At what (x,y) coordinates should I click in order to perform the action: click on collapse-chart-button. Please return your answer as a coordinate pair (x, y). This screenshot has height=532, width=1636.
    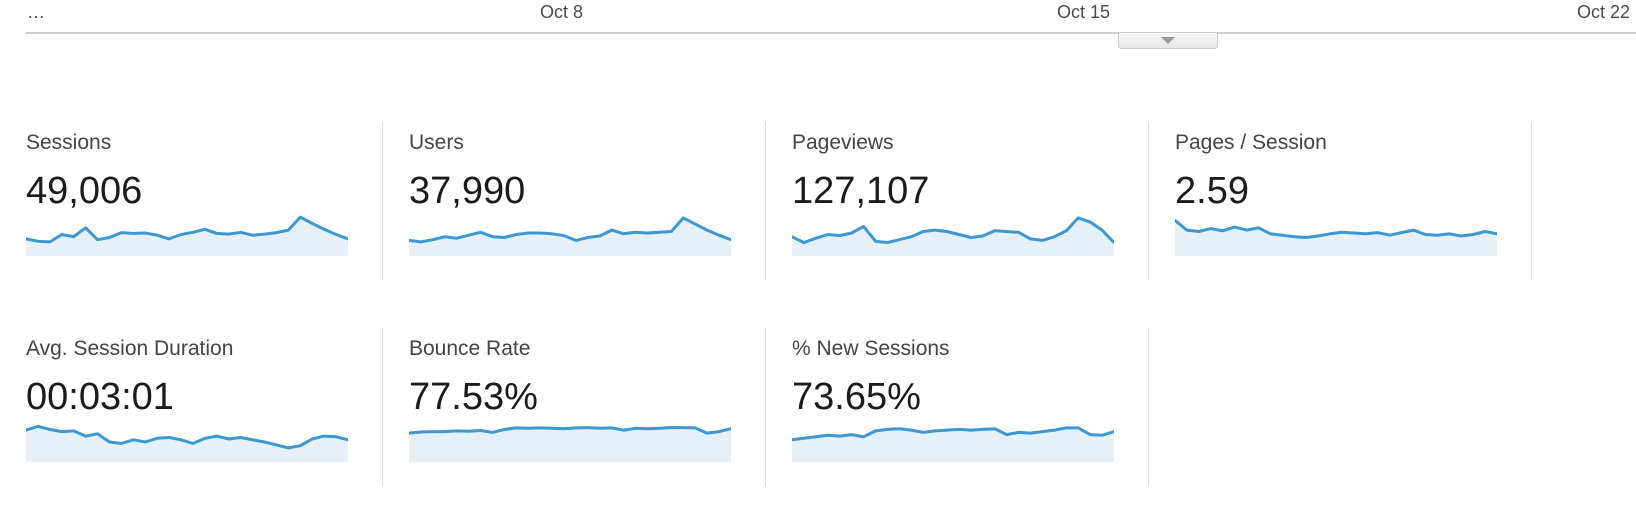
    Looking at the image, I should click on (1168, 41).